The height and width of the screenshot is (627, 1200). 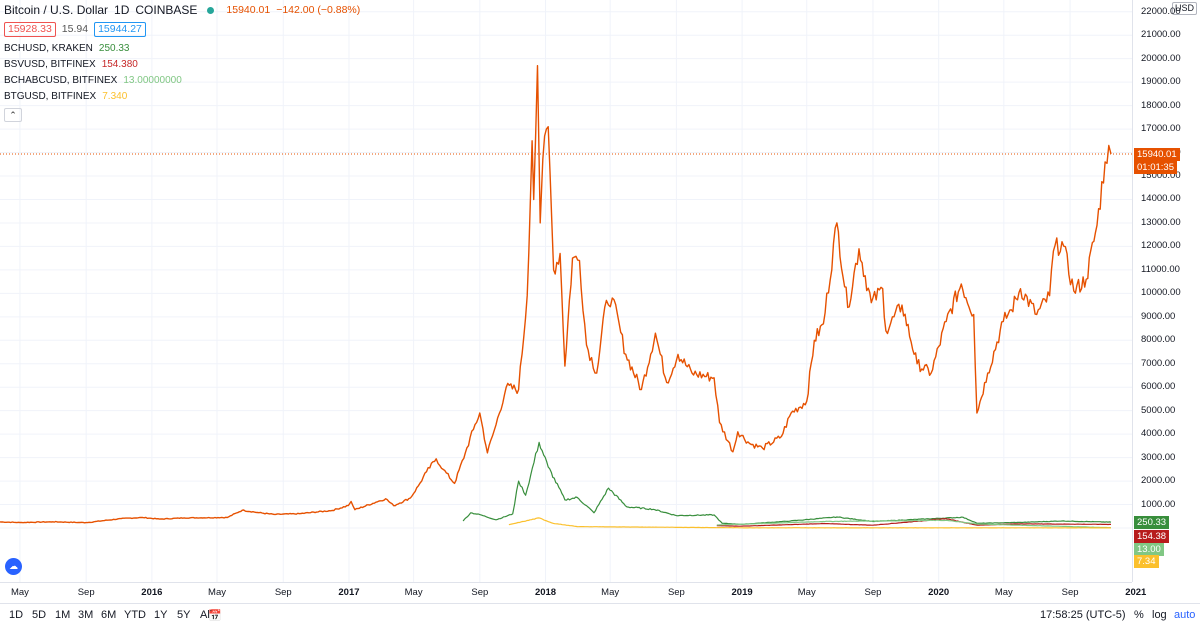 What do you see at coordinates (1139, 615) in the screenshot?
I see `percent-toggle: %` at bounding box center [1139, 615].